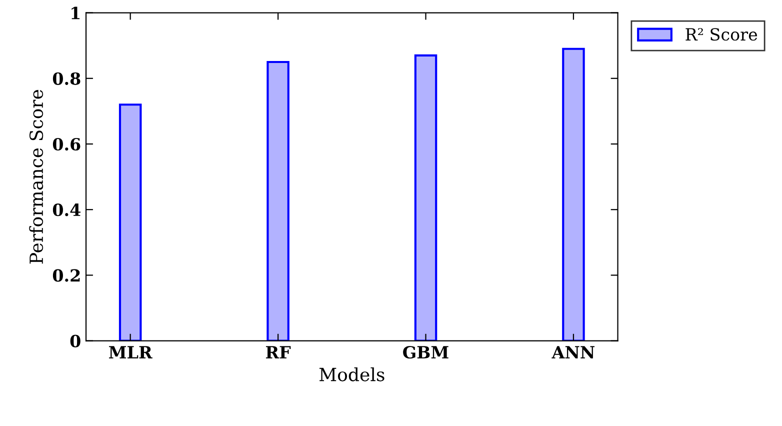 The height and width of the screenshot is (426, 782). I want to click on y-tick-label: 0.8, so click(66, 78).